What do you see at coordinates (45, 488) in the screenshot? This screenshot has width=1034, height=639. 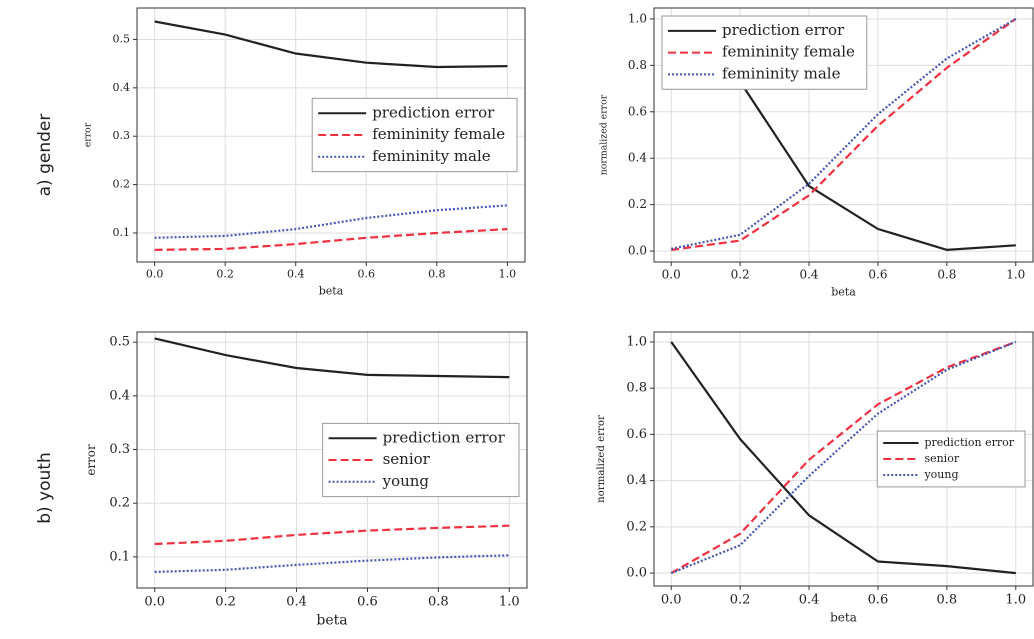 I see `row-label: b) youth` at bounding box center [45, 488].